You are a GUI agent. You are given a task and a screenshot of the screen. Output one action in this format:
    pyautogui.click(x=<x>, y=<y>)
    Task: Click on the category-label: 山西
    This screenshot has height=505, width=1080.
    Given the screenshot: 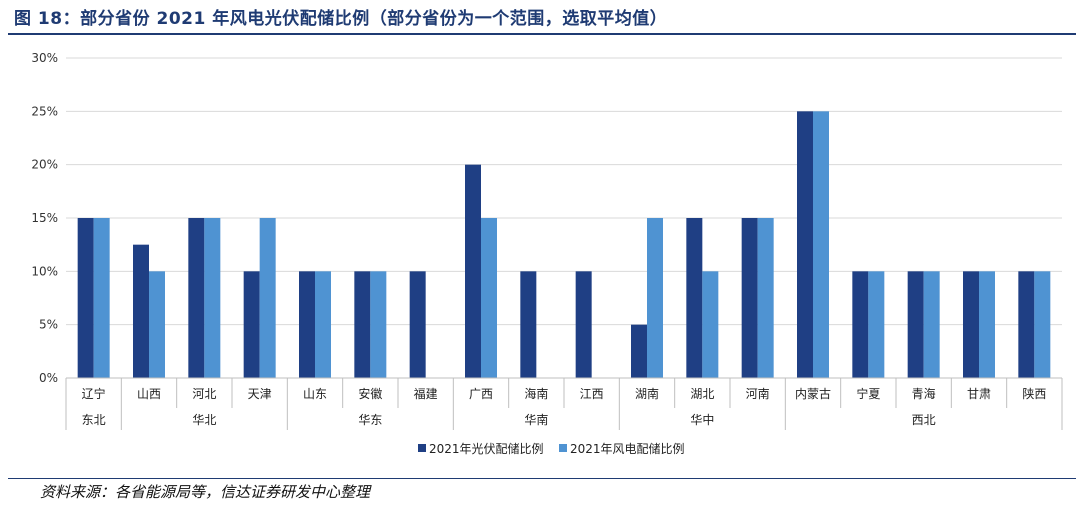 What is the action you would take?
    pyautogui.click(x=149, y=394)
    